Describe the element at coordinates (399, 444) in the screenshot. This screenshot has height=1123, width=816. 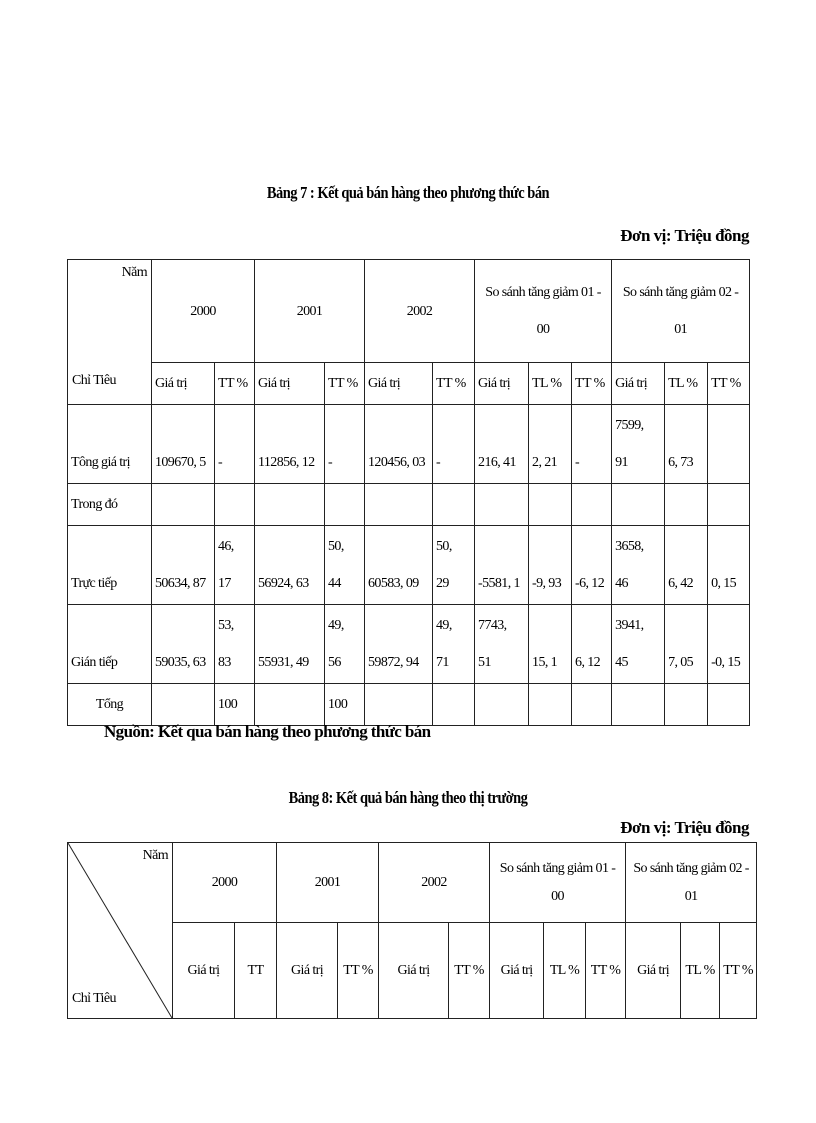
I see `table-cell: 120456, 03` at that location.